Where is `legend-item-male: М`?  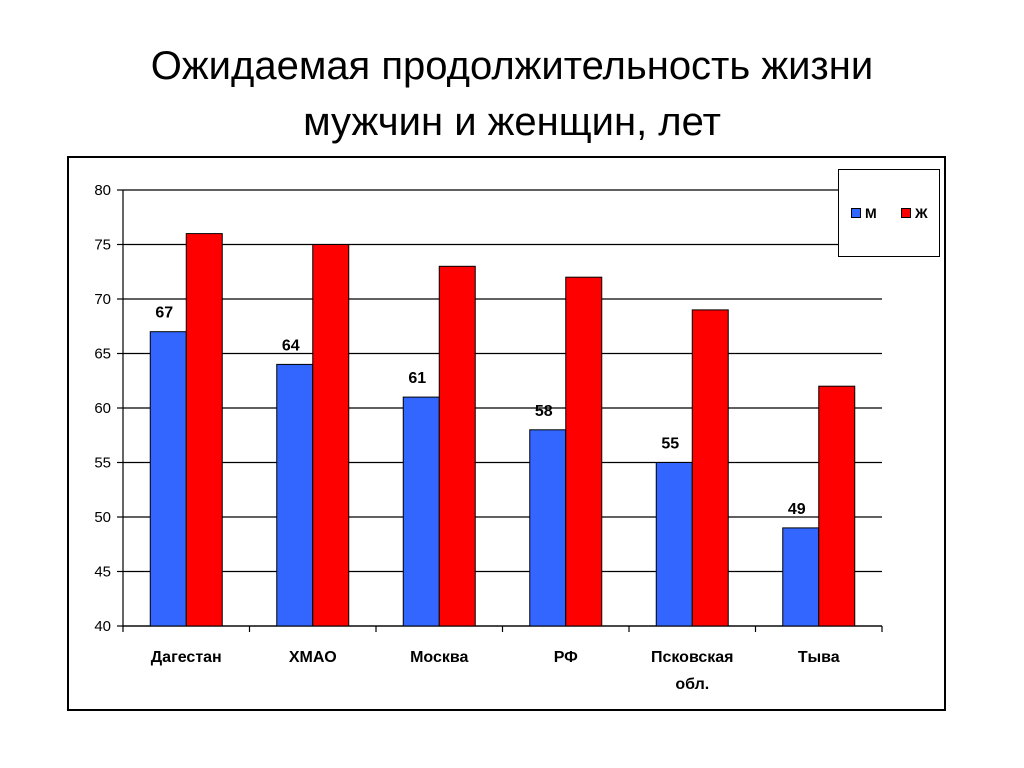
legend-item-male: М is located at coordinates (864, 213).